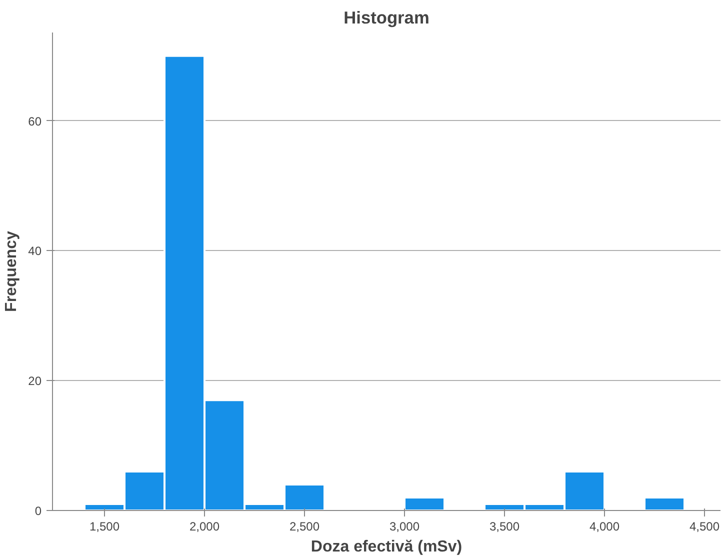 This screenshot has height=558, width=724. What do you see at coordinates (304, 527) in the screenshot?
I see `x-tick-label: 2,500` at bounding box center [304, 527].